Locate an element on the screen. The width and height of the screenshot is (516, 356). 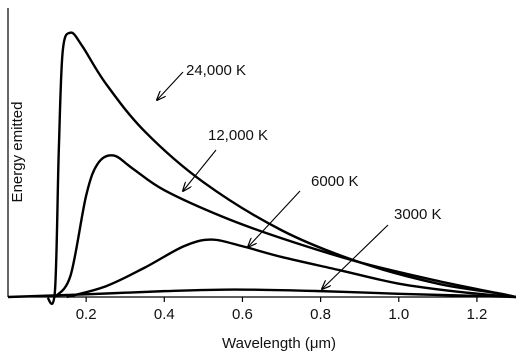
temp-label-3000: 3000 K is located at coordinates (418, 214).